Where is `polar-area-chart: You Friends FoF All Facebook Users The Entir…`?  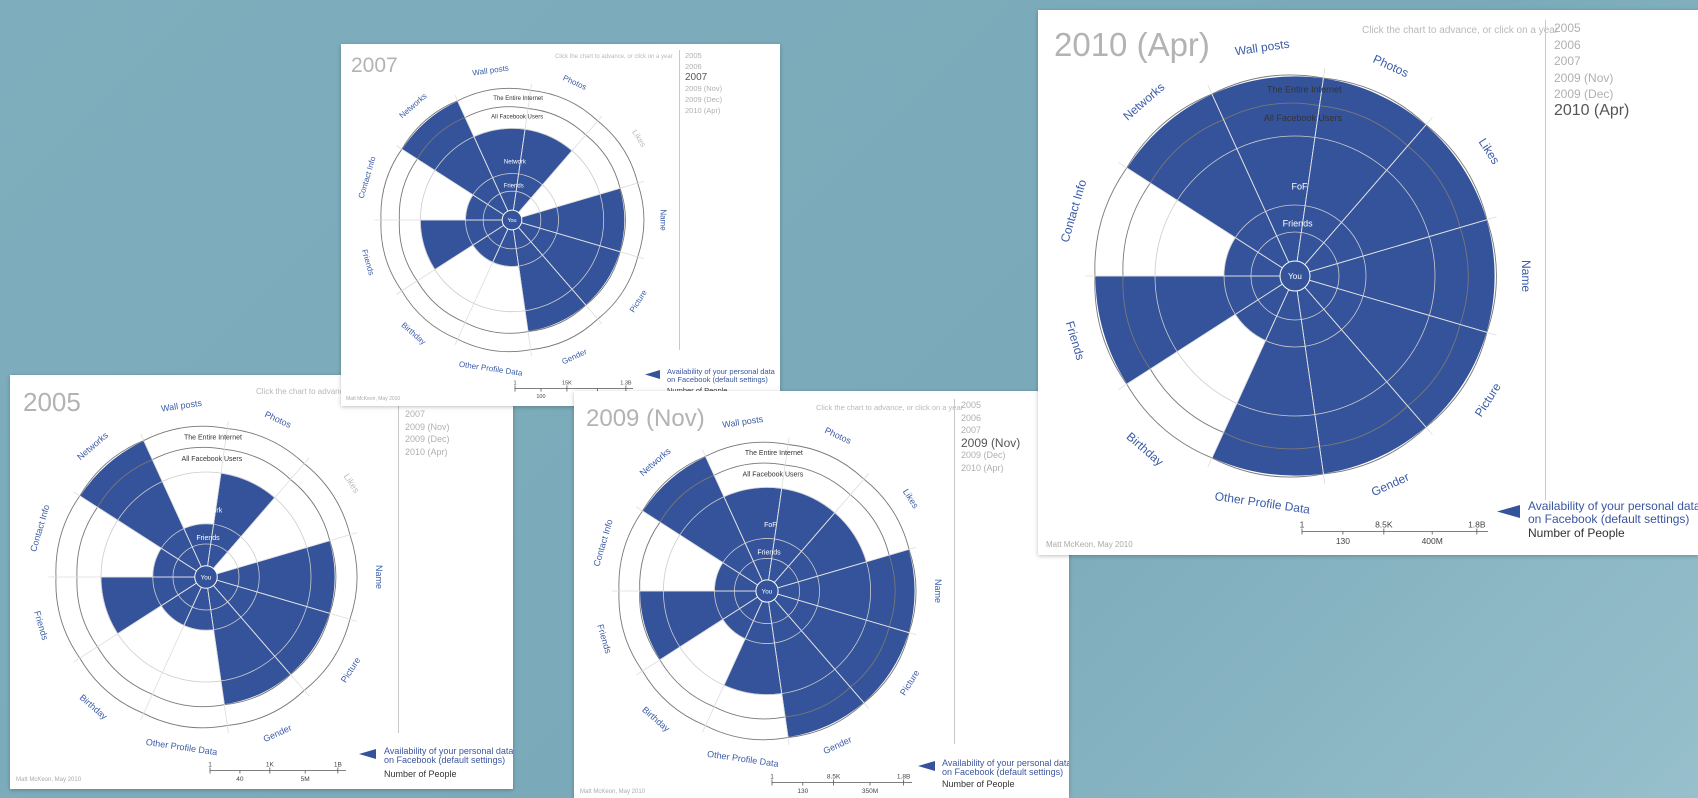
polar-area-chart: You Friends FoF All Facebook Users The Entir… is located at coordinates (821, 594).